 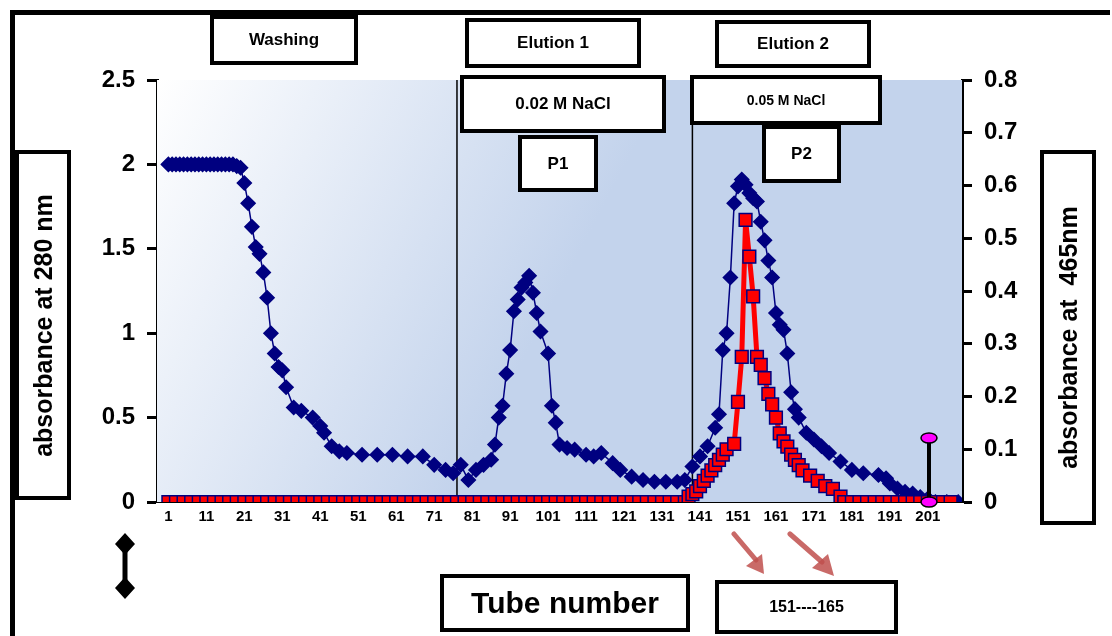 What do you see at coordinates (168, 516) in the screenshot?
I see `x-tick-label: 1` at bounding box center [168, 516].